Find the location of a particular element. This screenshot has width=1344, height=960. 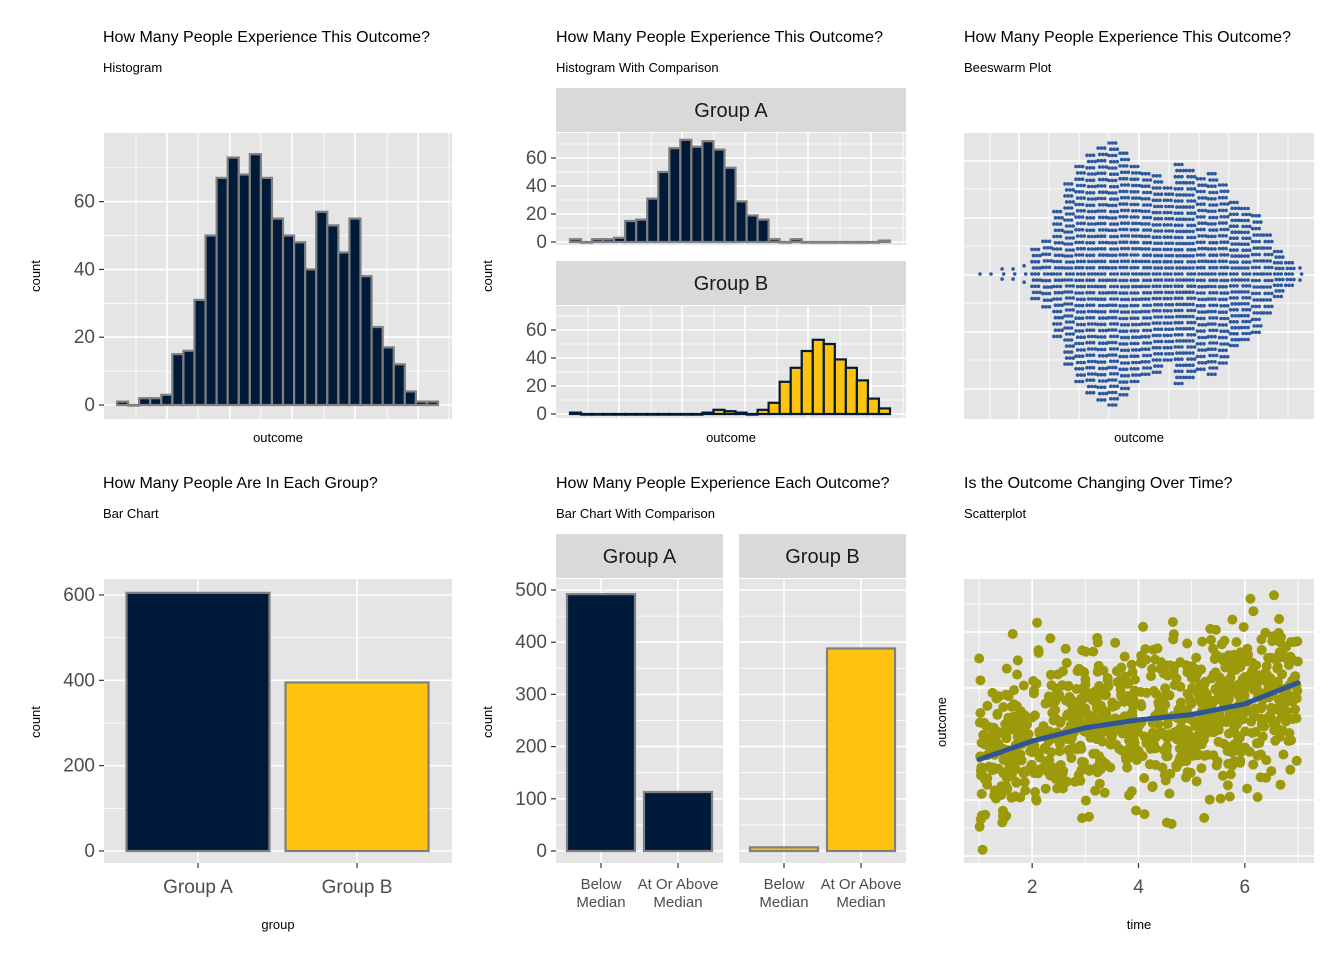

x-tick-label: Median is located at coordinates (783, 902).